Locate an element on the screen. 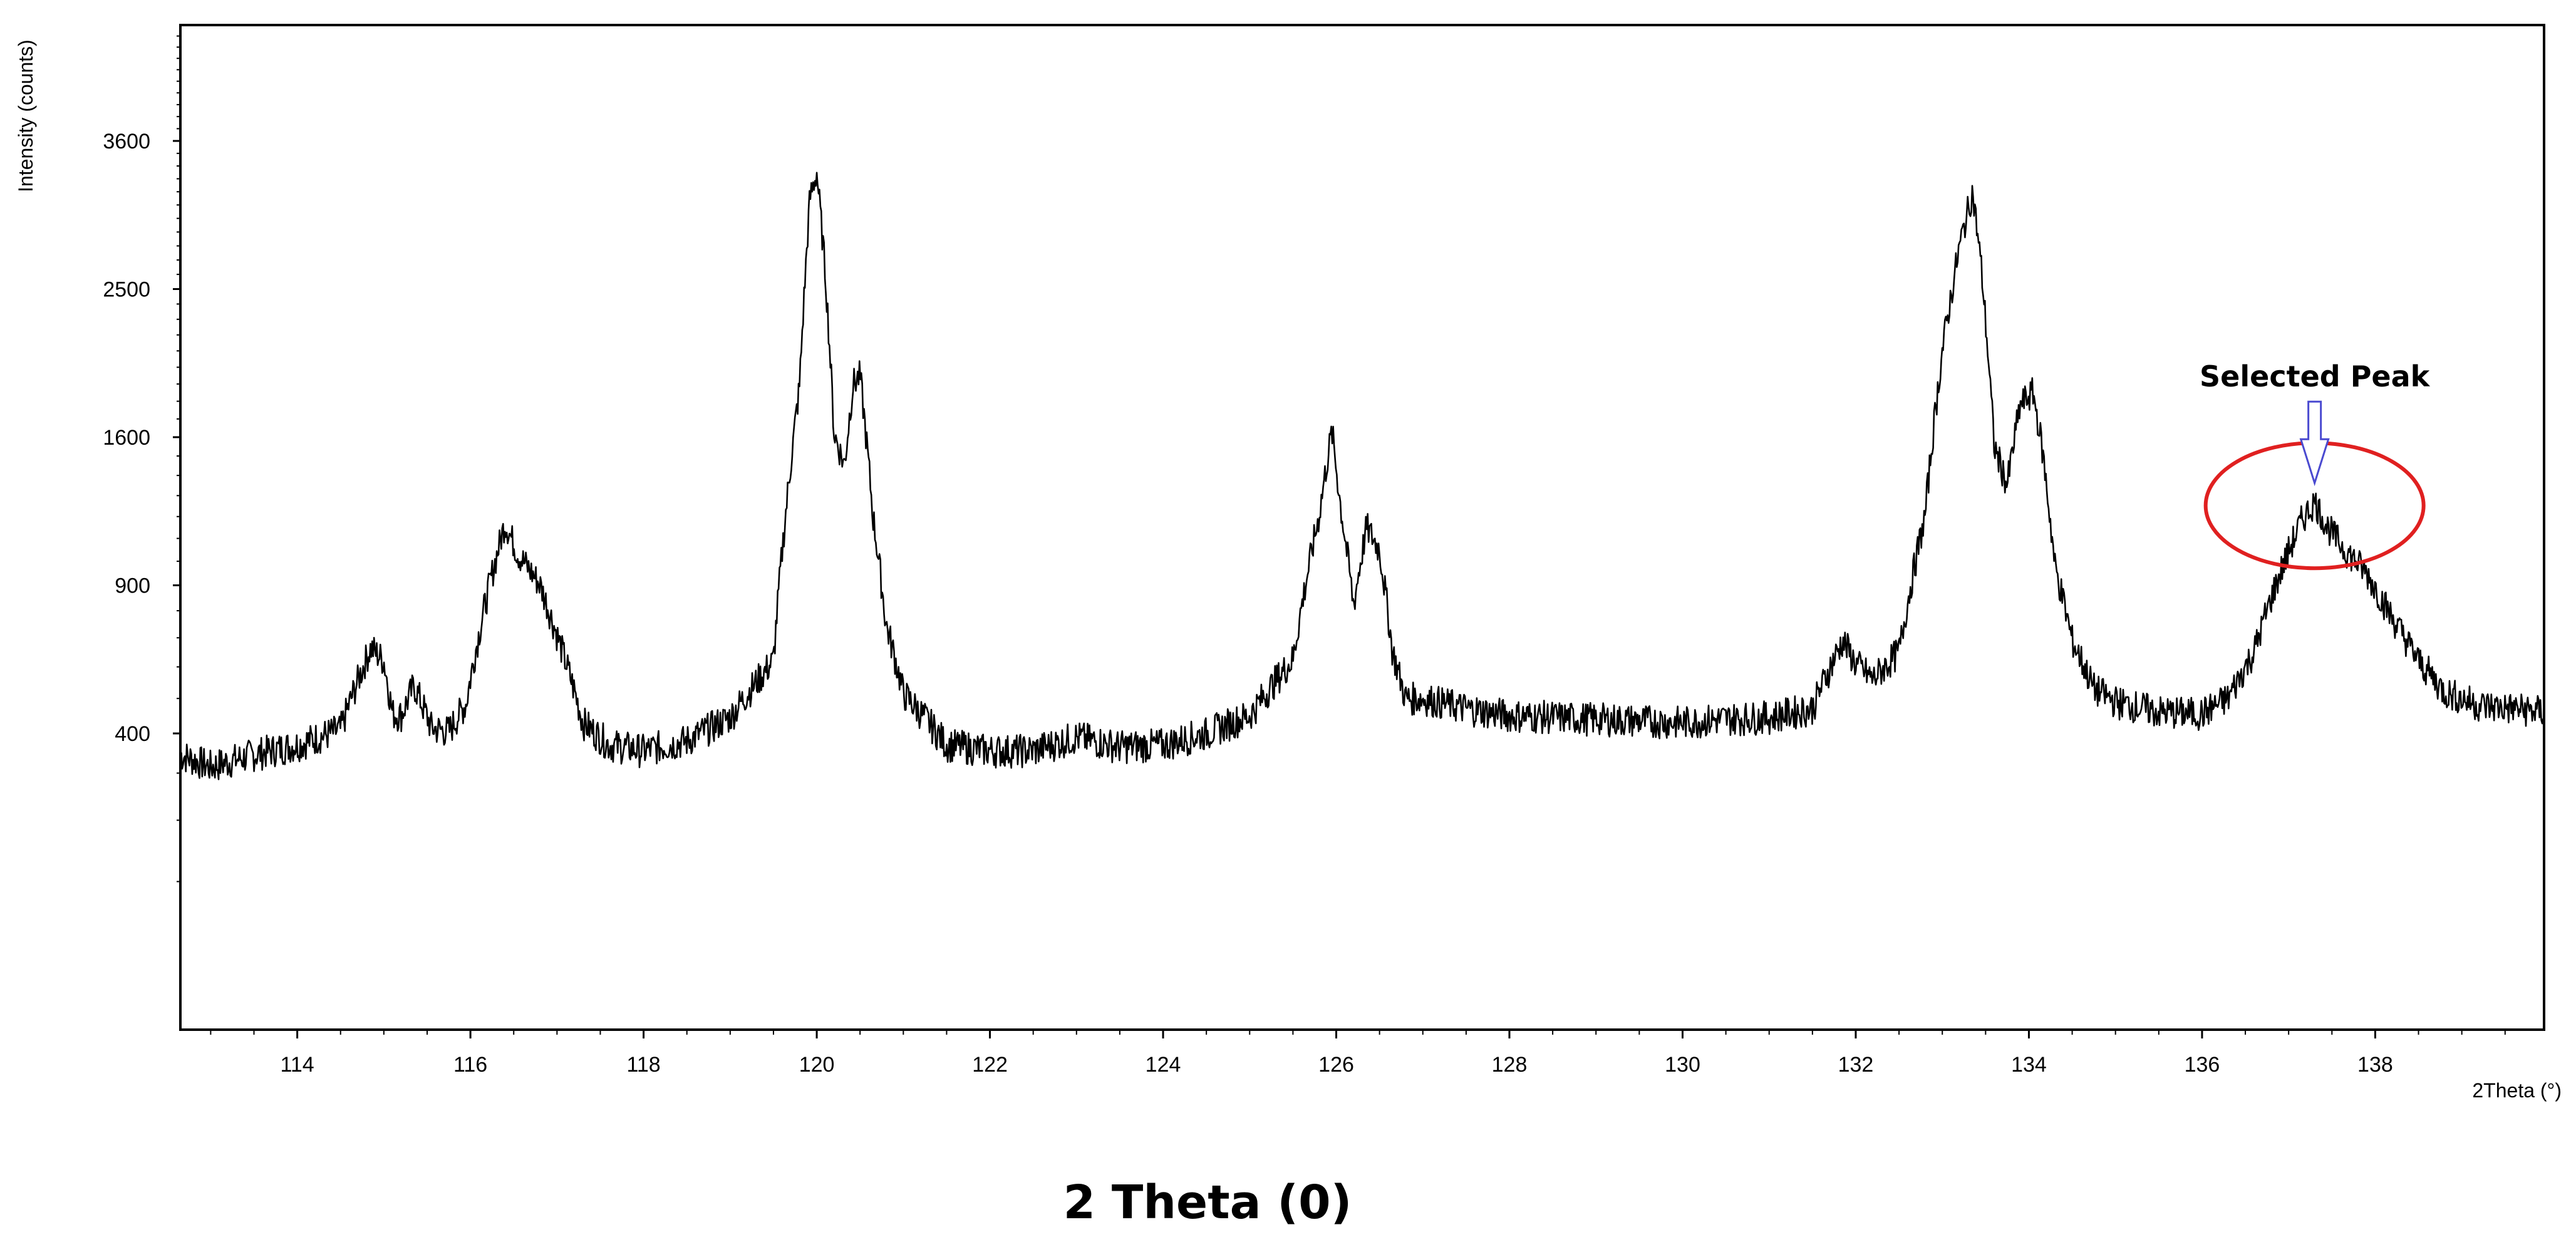  y-tick-label: 2500 is located at coordinates (126, 290).